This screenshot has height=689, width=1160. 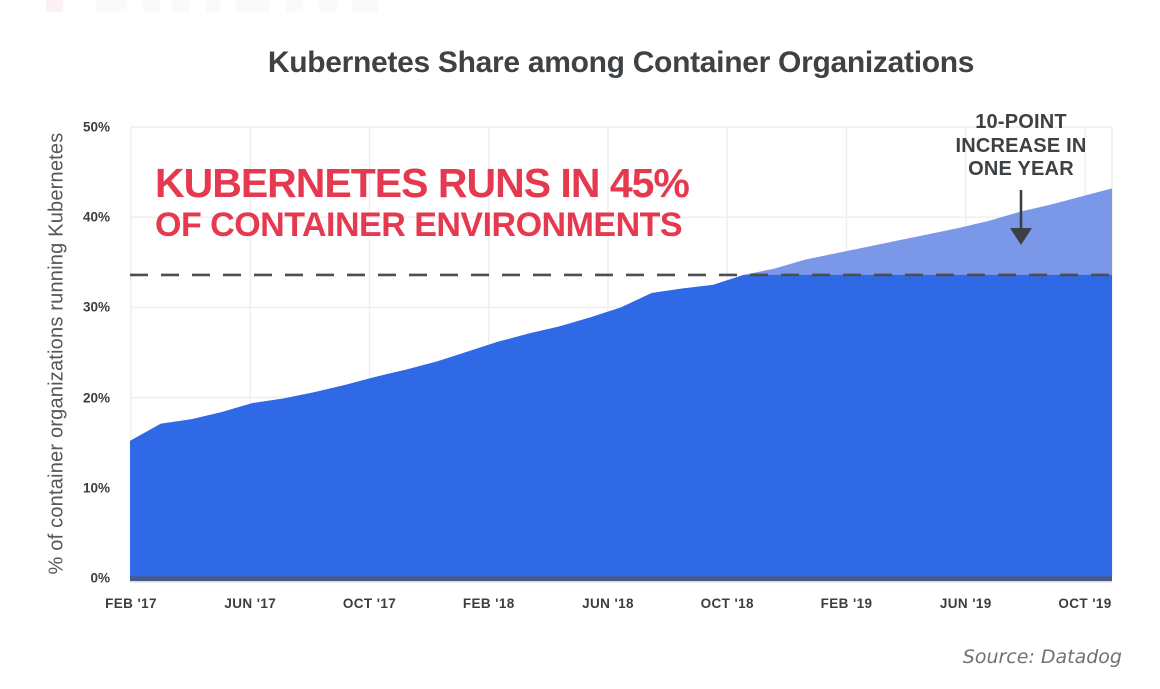 I want to click on x-tick-label: FEB '17, so click(x=131, y=603).